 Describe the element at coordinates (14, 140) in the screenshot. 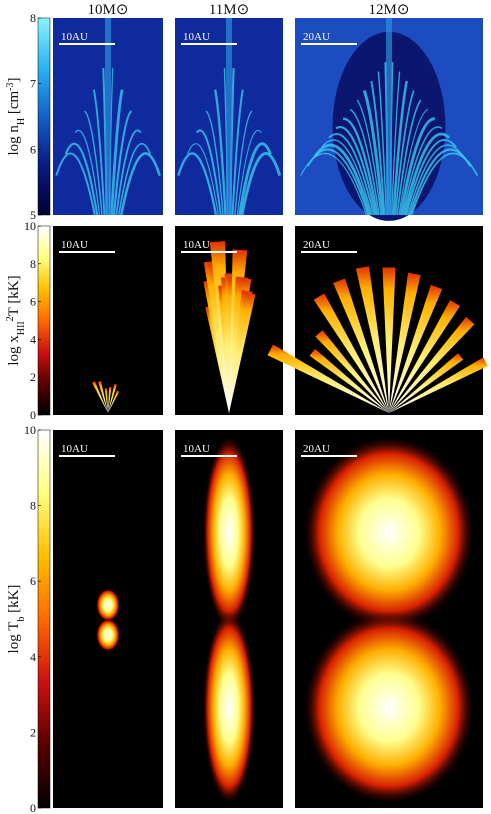

I see `label-part: log n` at that location.